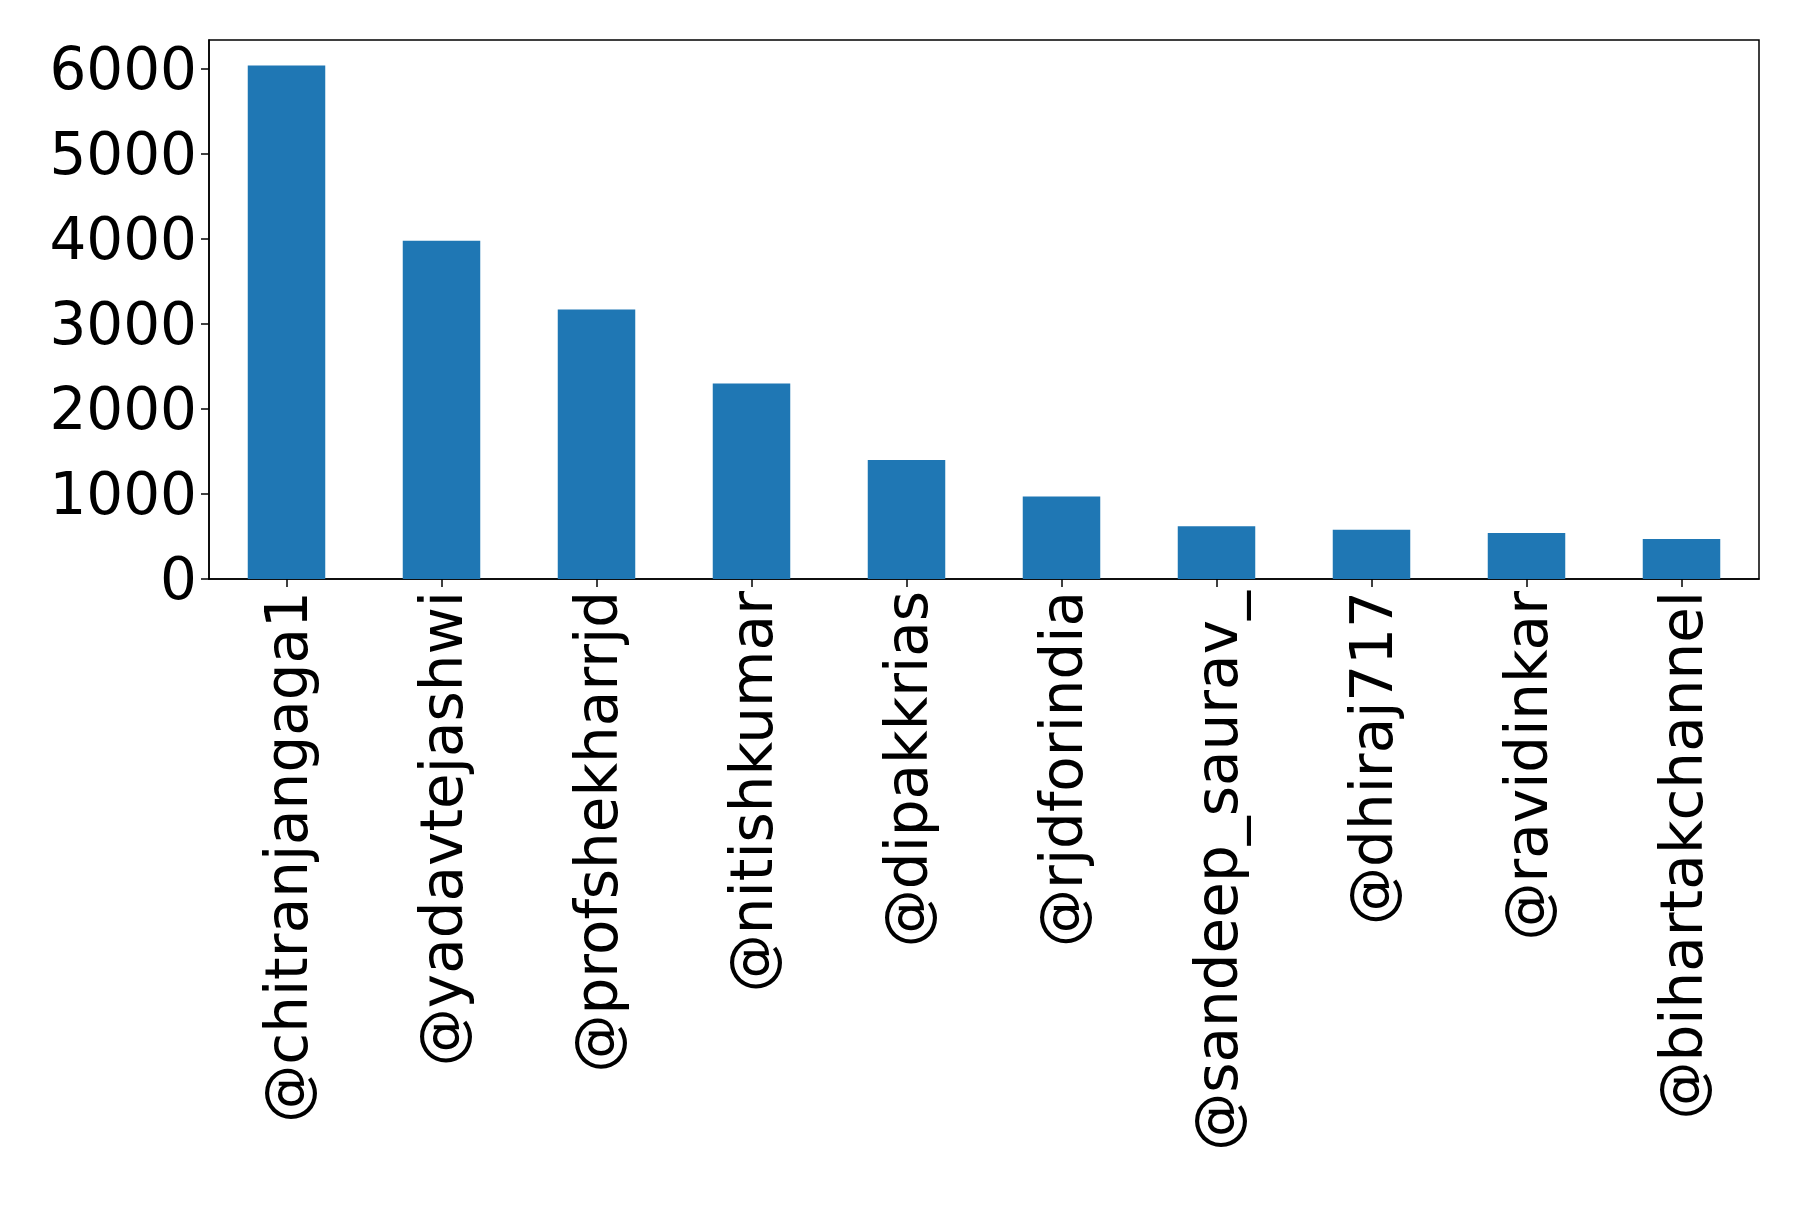 Image resolution: width=1798 pixels, height=1231 pixels. I want to click on x-tick-label: @dhiraj717, so click(1371, 758).